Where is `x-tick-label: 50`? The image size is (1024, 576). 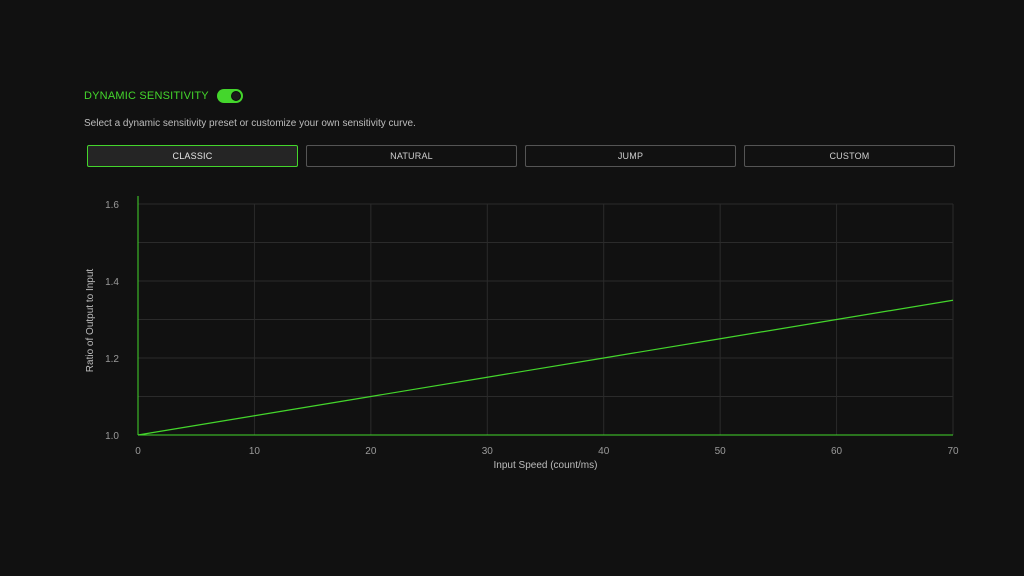
x-tick-label: 50 is located at coordinates (721, 451).